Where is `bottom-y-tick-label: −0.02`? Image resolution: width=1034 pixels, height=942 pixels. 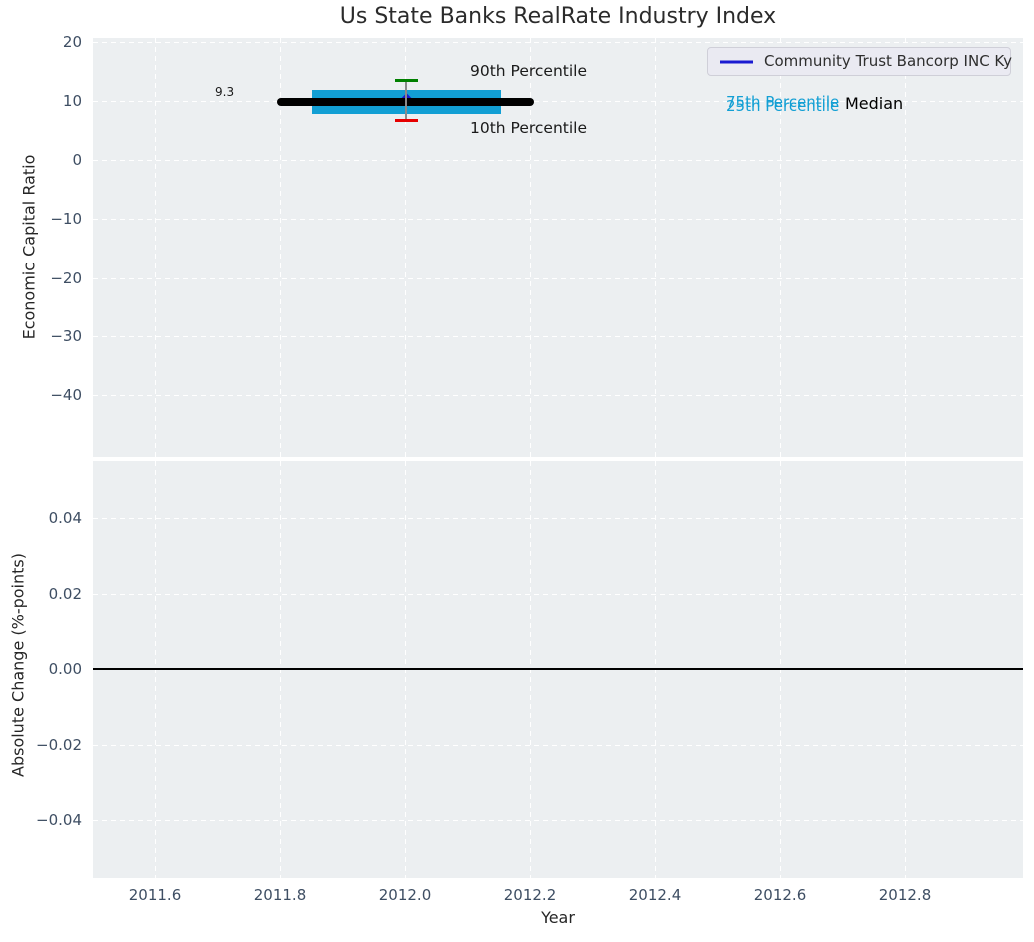 bottom-y-tick-label: −0.02 is located at coordinates (59, 744).